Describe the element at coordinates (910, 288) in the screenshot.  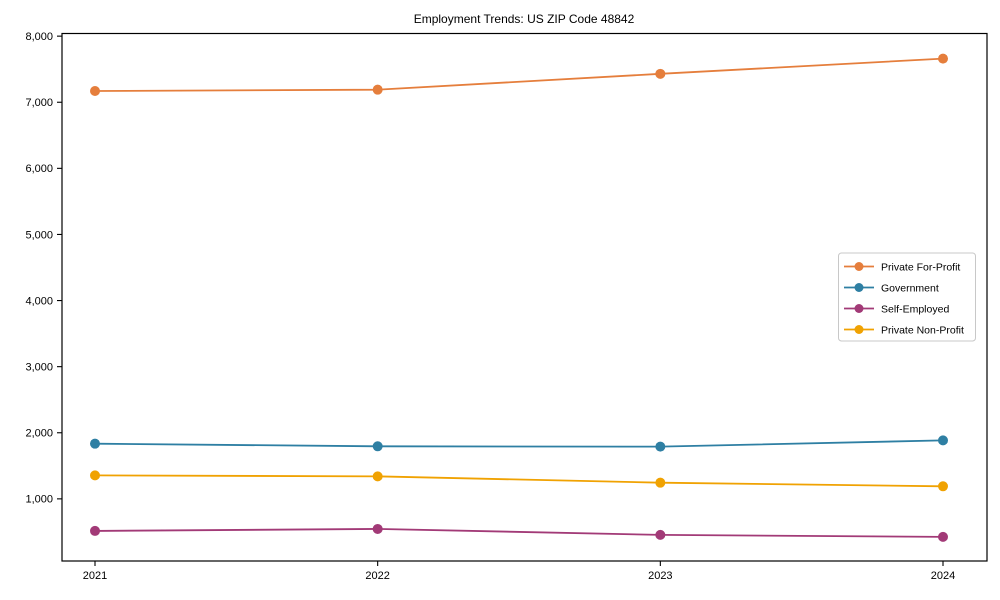
I see `legend-label: Government` at that location.